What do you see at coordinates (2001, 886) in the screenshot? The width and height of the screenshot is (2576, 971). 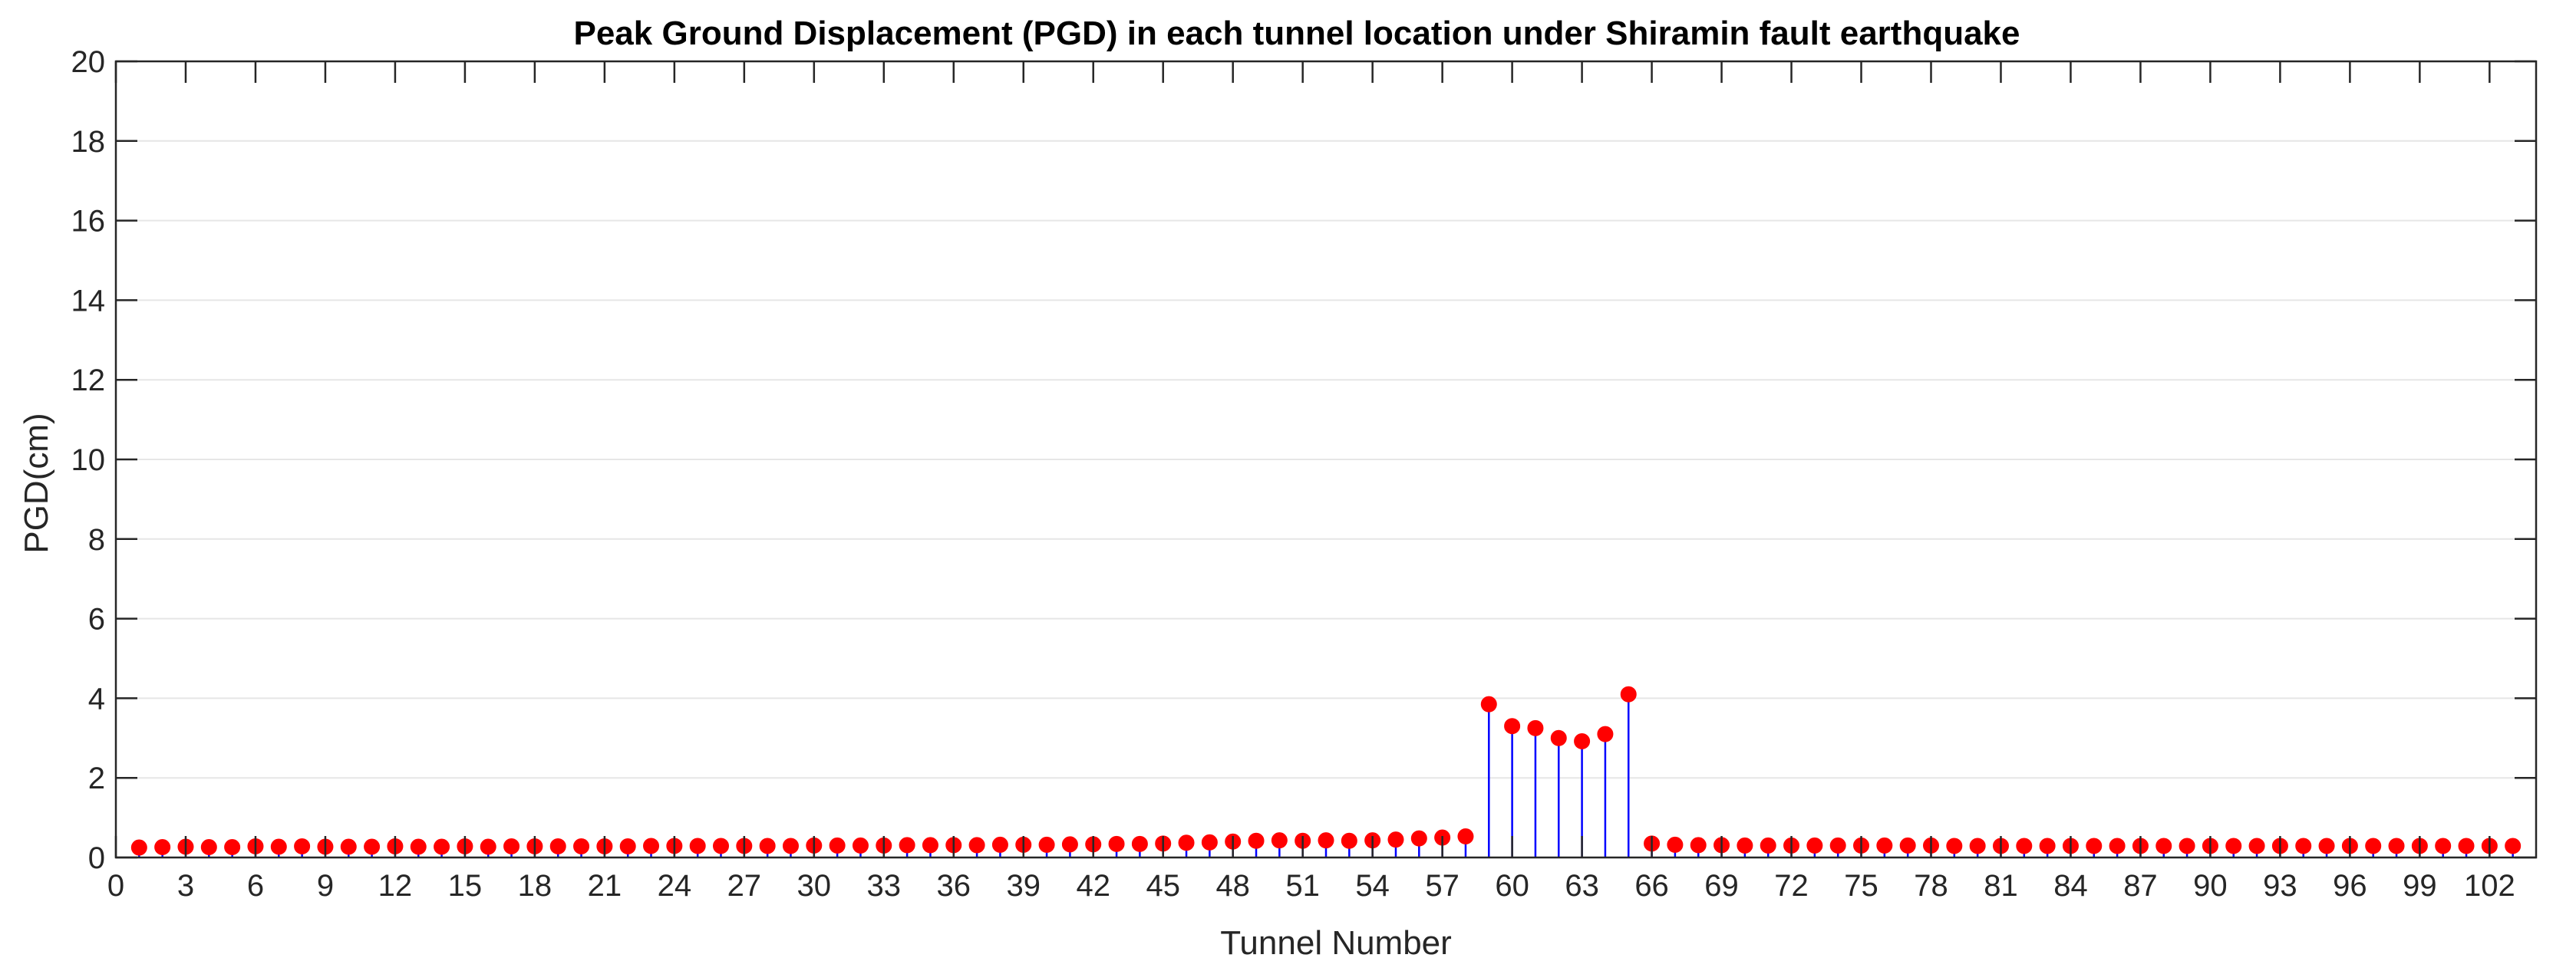 I see `x-tick-label: 81` at bounding box center [2001, 886].